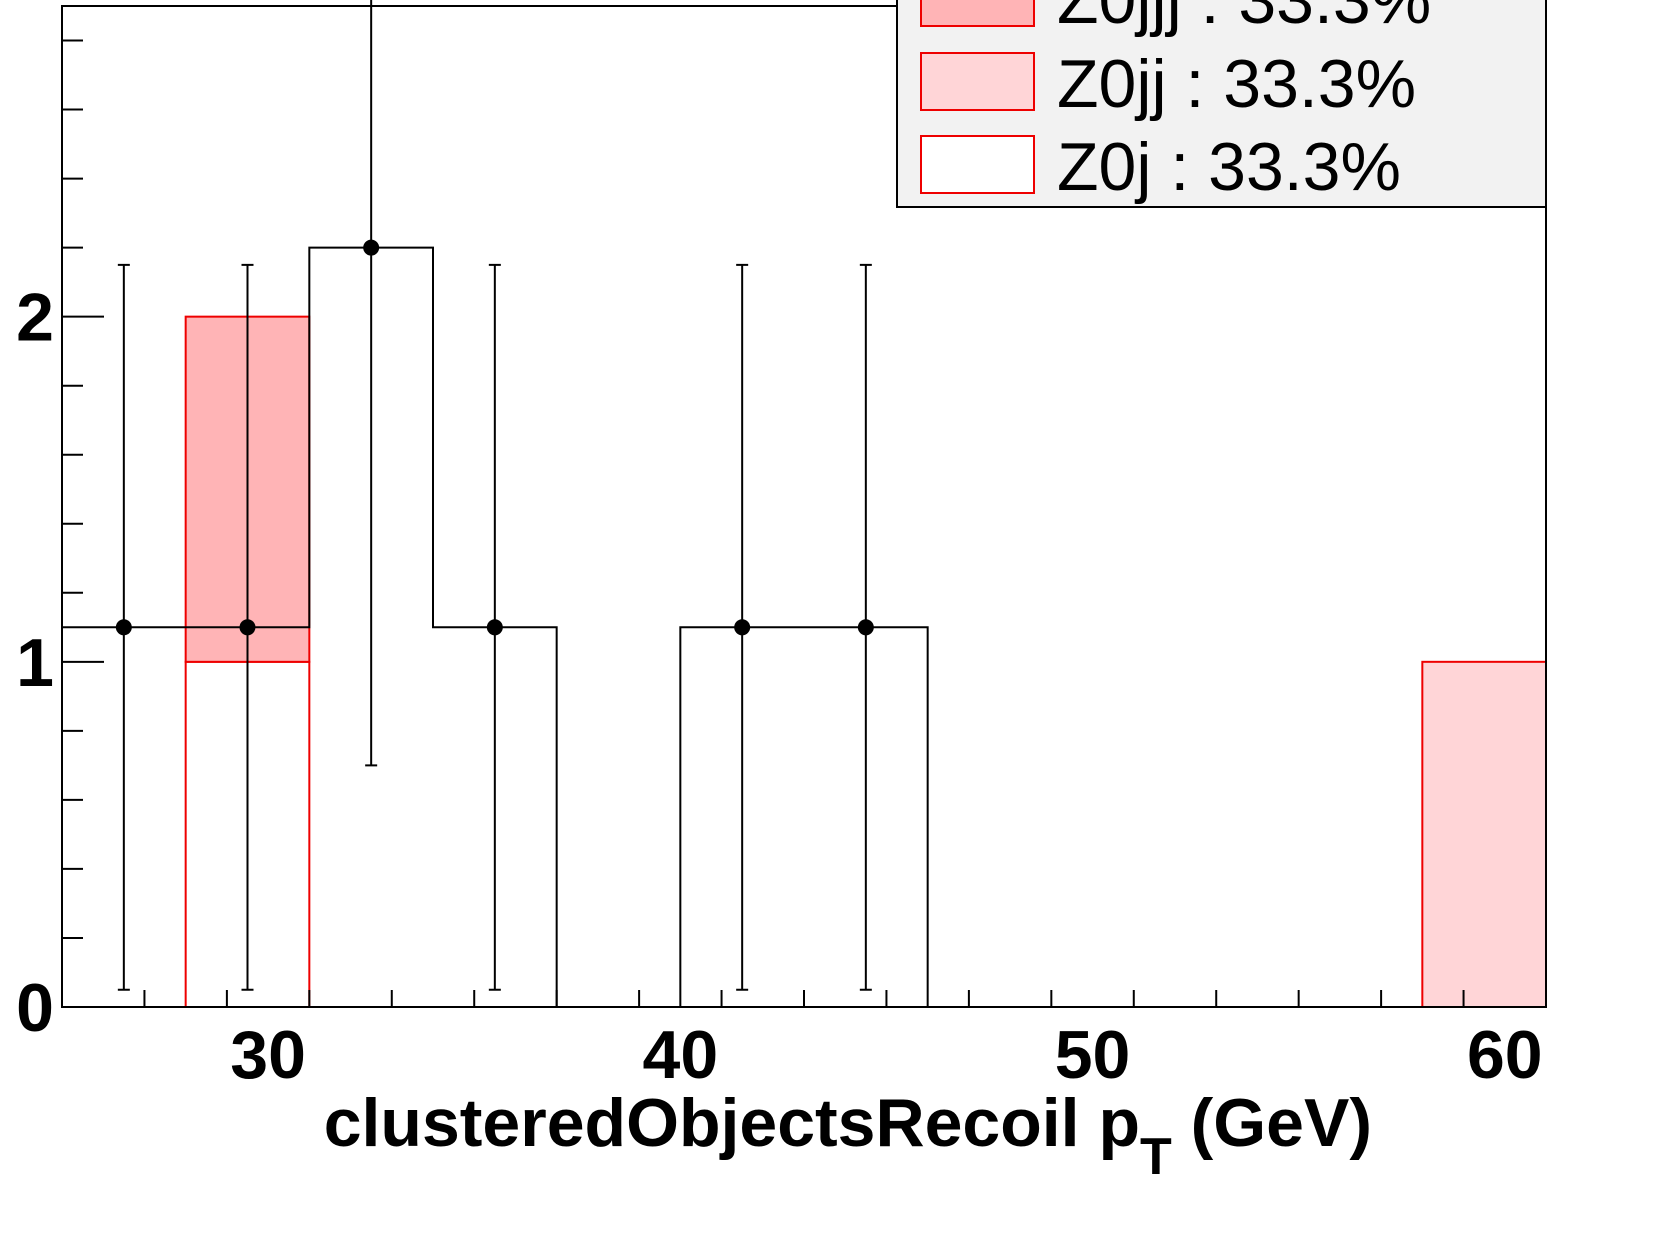 This screenshot has height=1258, width=1660. Describe the element at coordinates (886, 1055) in the screenshot. I see `x-tick-labels: 30 40 50 60` at that location.